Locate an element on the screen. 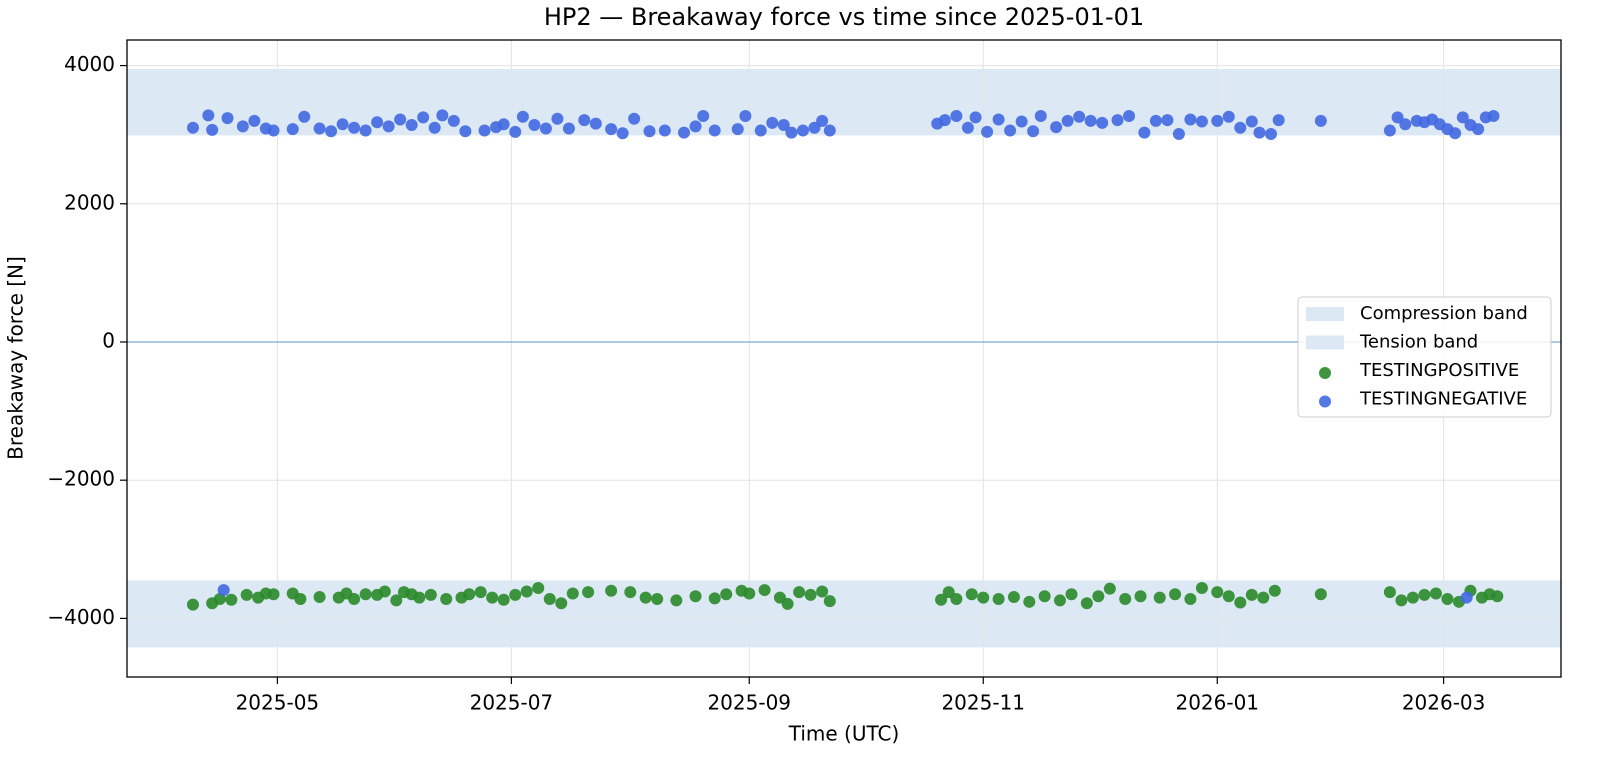 The image size is (1600, 768). y-tick-label: 2000 is located at coordinates (89, 202).